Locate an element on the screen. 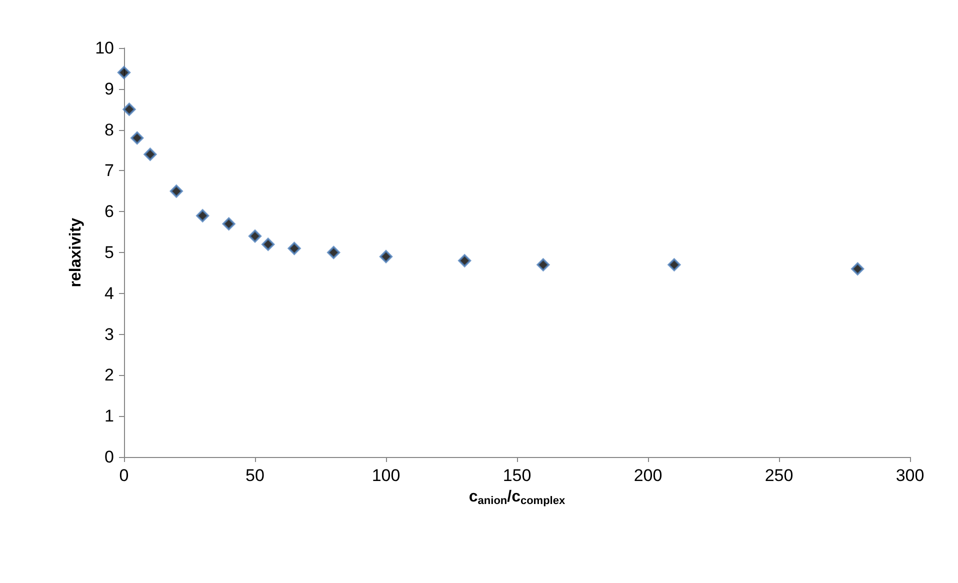  x-tick-label: 100 is located at coordinates (386, 475).